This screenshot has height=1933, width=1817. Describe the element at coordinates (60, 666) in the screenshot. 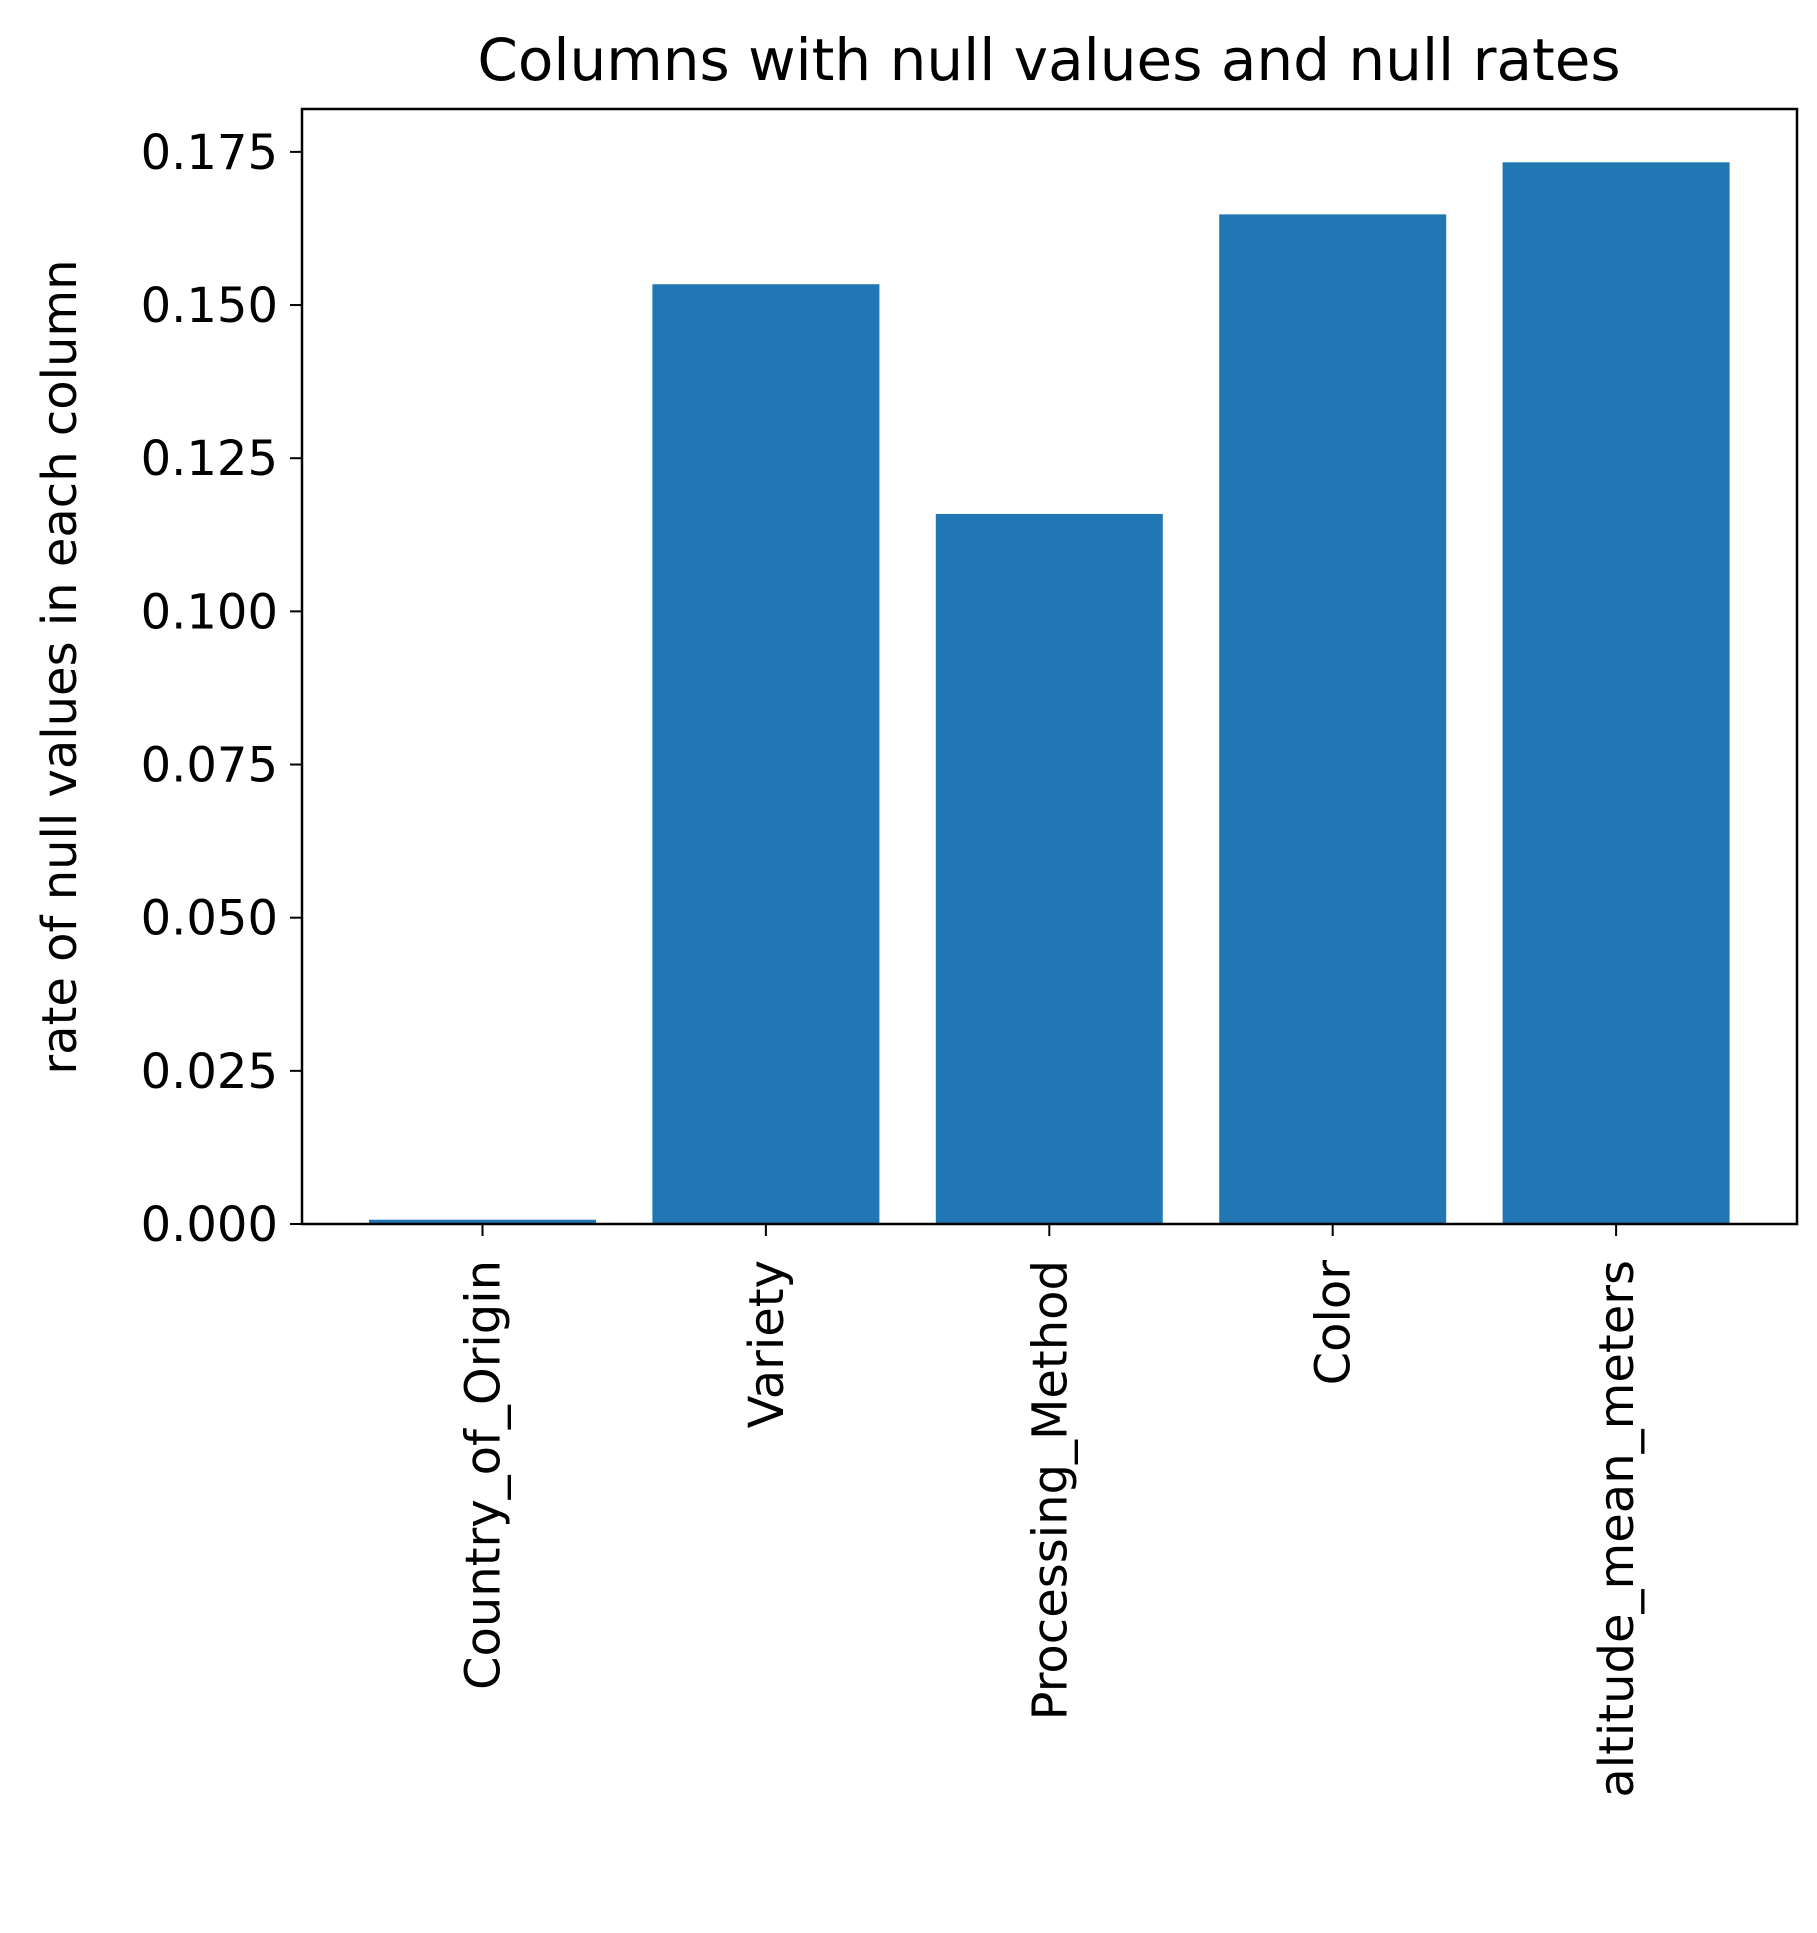

I see `y-axis-label: rate of null values in each column` at that location.